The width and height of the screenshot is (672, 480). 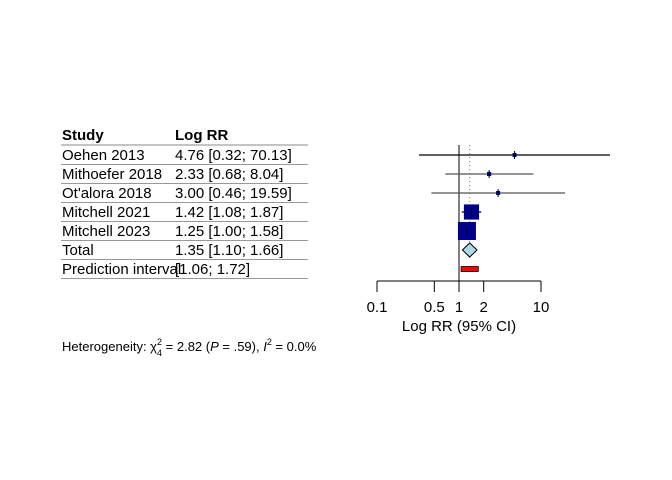 I want to click on row-label: Prediction interval, so click(x=121, y=269).